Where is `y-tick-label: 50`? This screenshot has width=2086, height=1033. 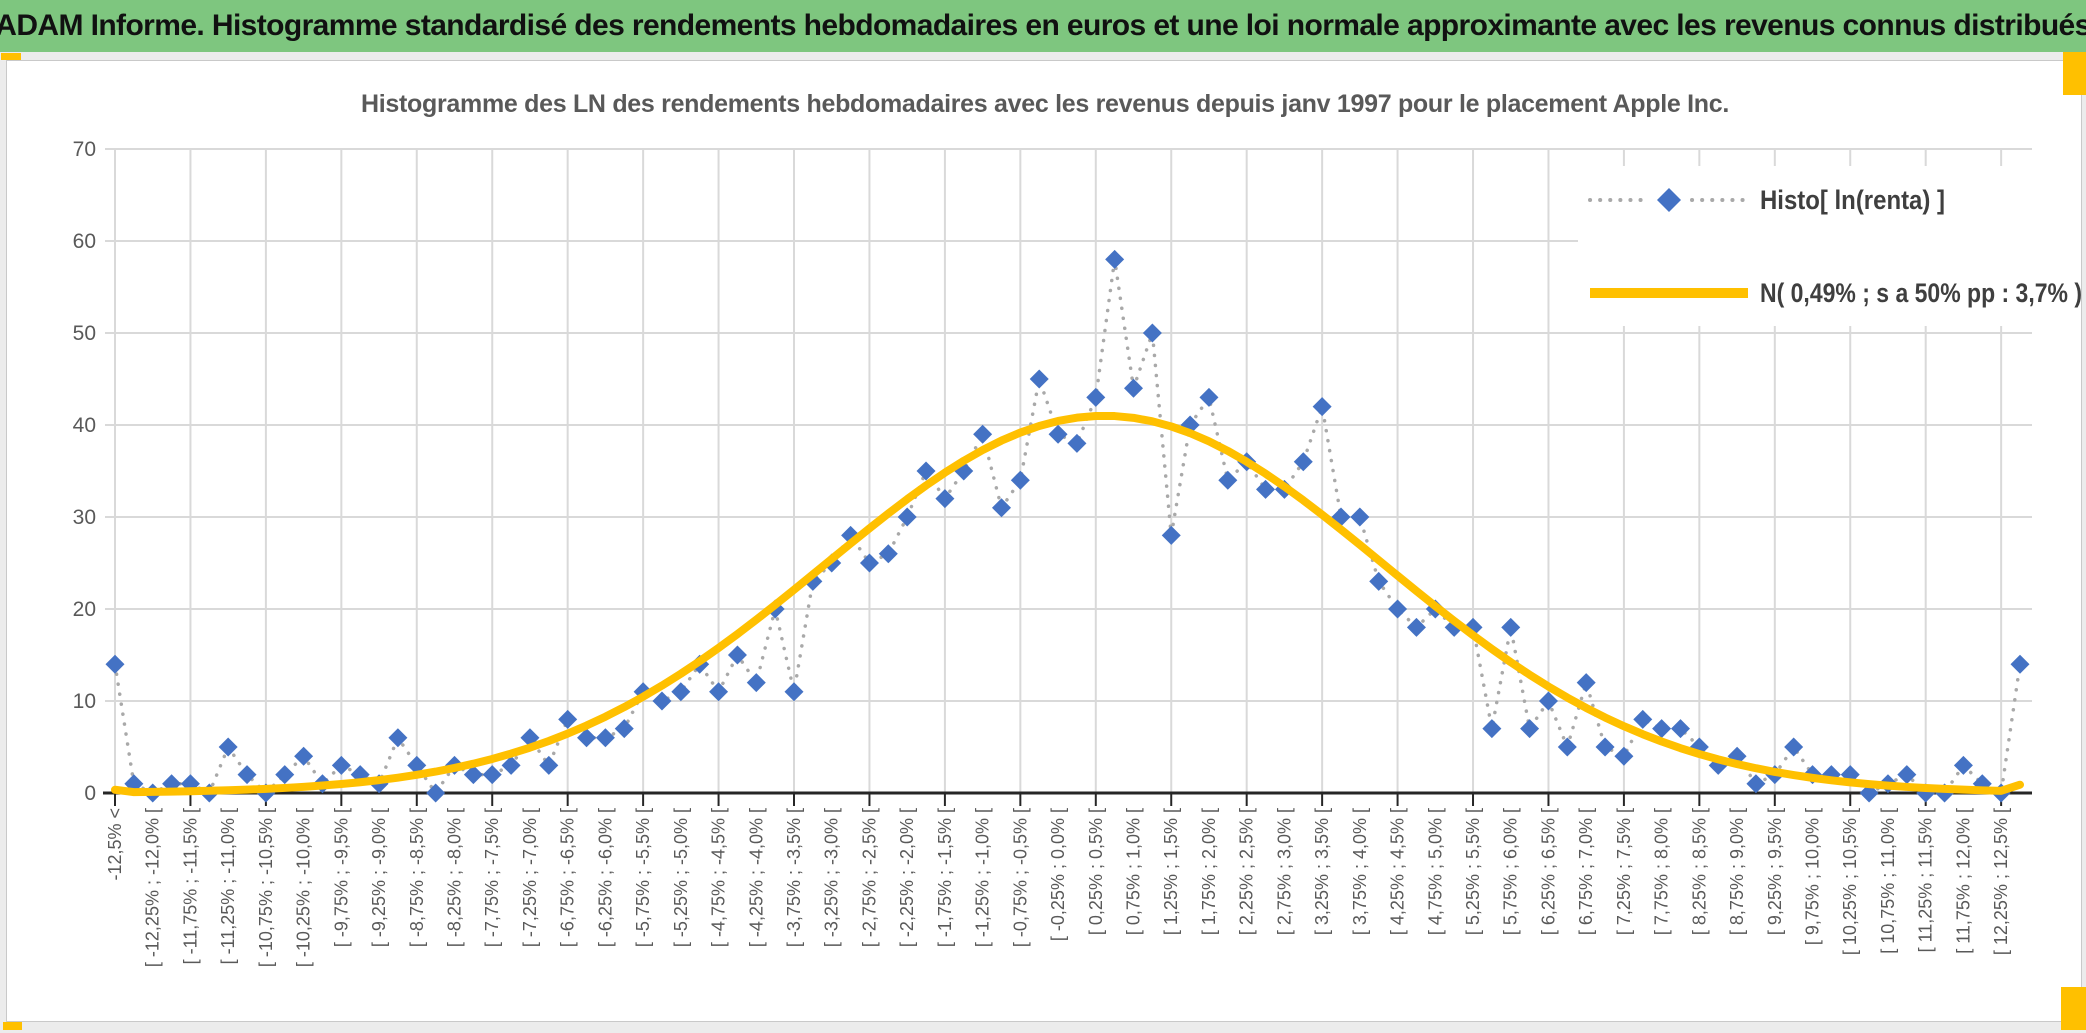 y-tick-label: 50 is located at coordinates (84, 333).